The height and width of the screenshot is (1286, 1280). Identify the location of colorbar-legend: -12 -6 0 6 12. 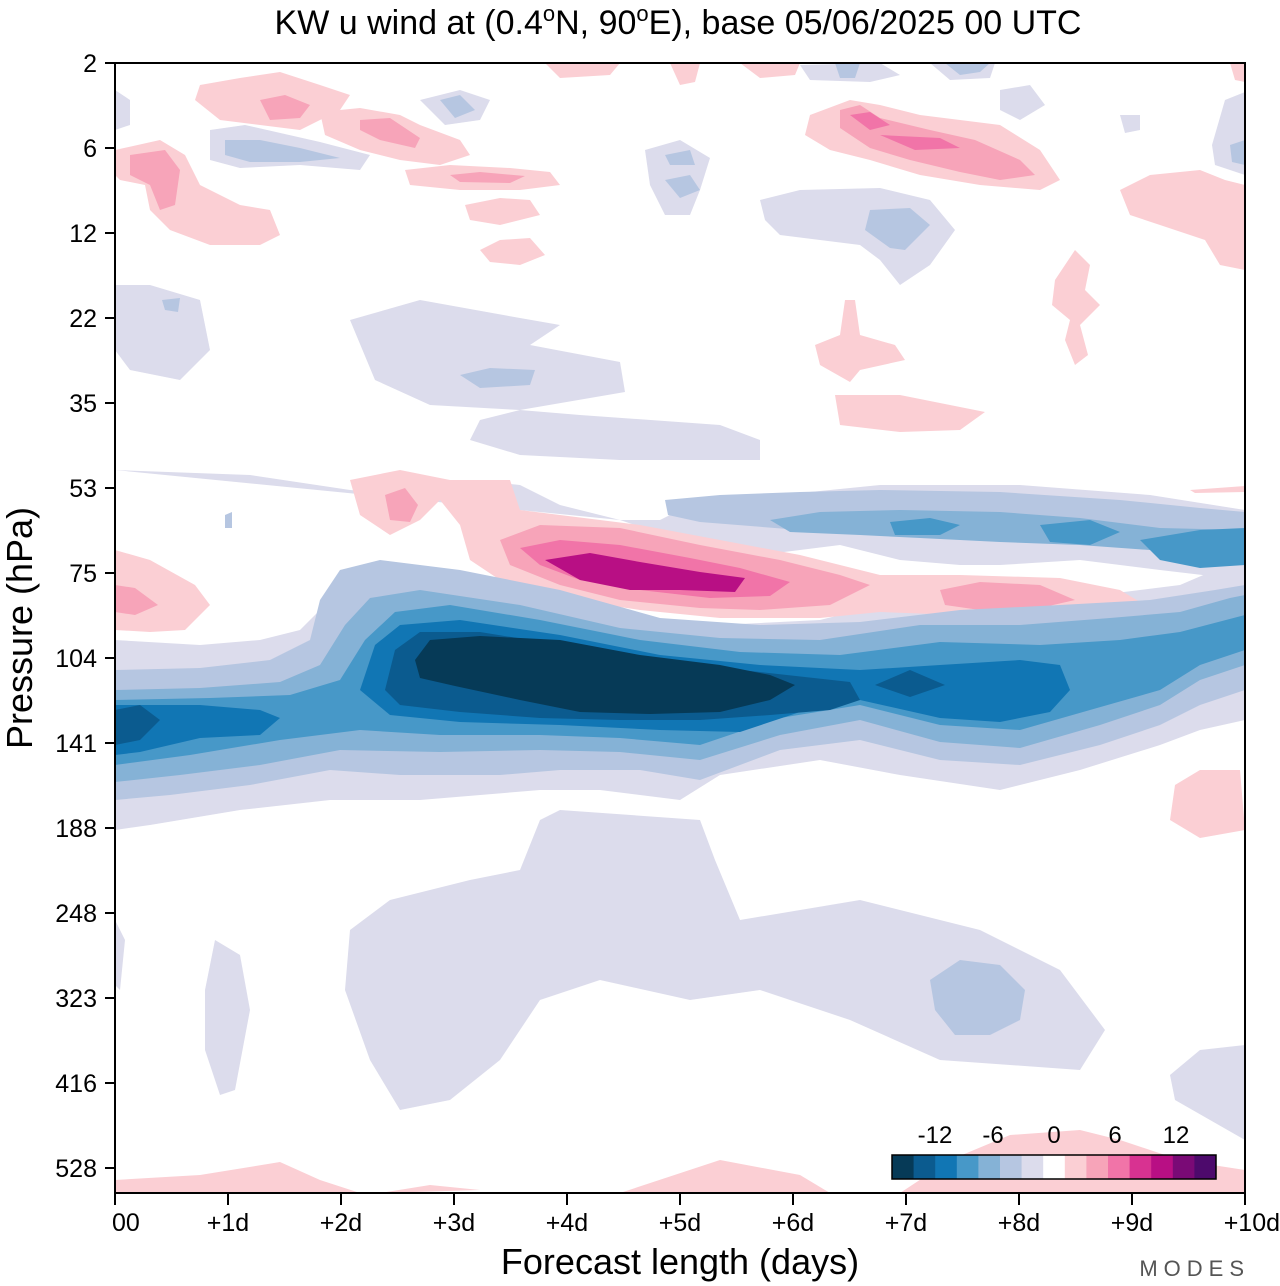
(1054, 1151).